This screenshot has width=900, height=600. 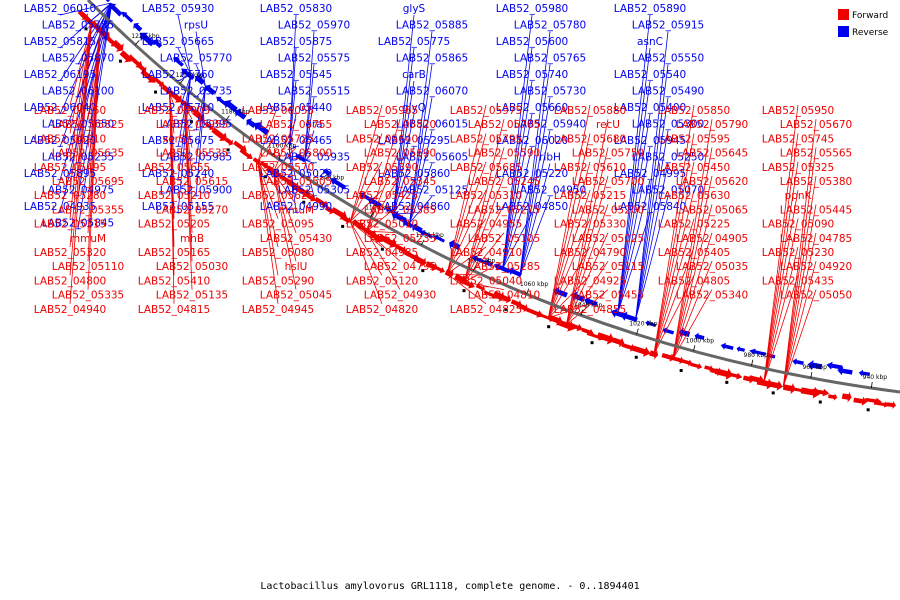 I want to click on forward-gene-label: hslU, so click(x=296, y=267).